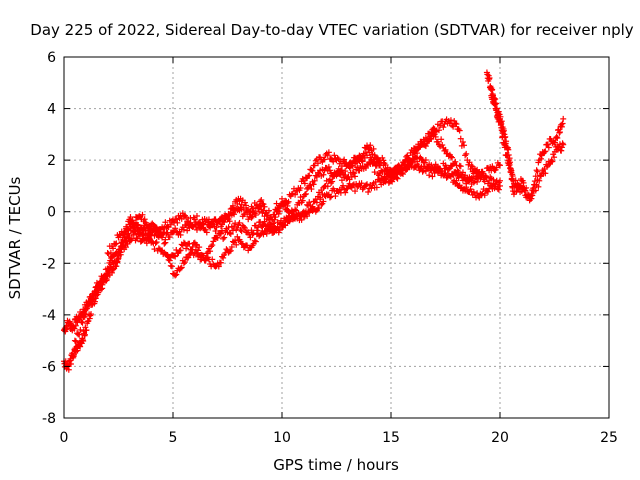  I want to click on y-axis-label: SDTVAR / TECUs, so click(15, 237).